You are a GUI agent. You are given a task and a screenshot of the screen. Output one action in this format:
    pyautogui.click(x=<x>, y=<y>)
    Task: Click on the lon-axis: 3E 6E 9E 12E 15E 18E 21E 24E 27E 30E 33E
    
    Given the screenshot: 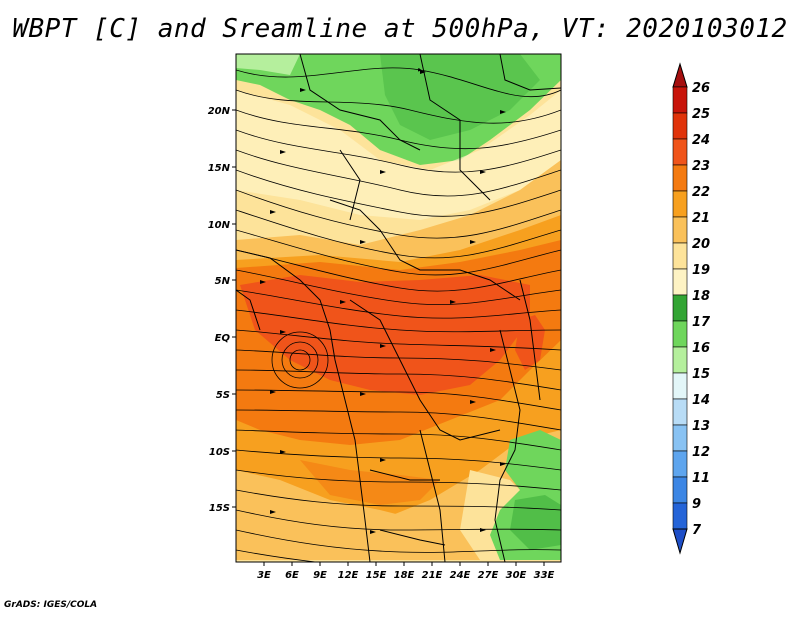 What is the action you would take?
    pyautogui.click(x=406, y=571)
    